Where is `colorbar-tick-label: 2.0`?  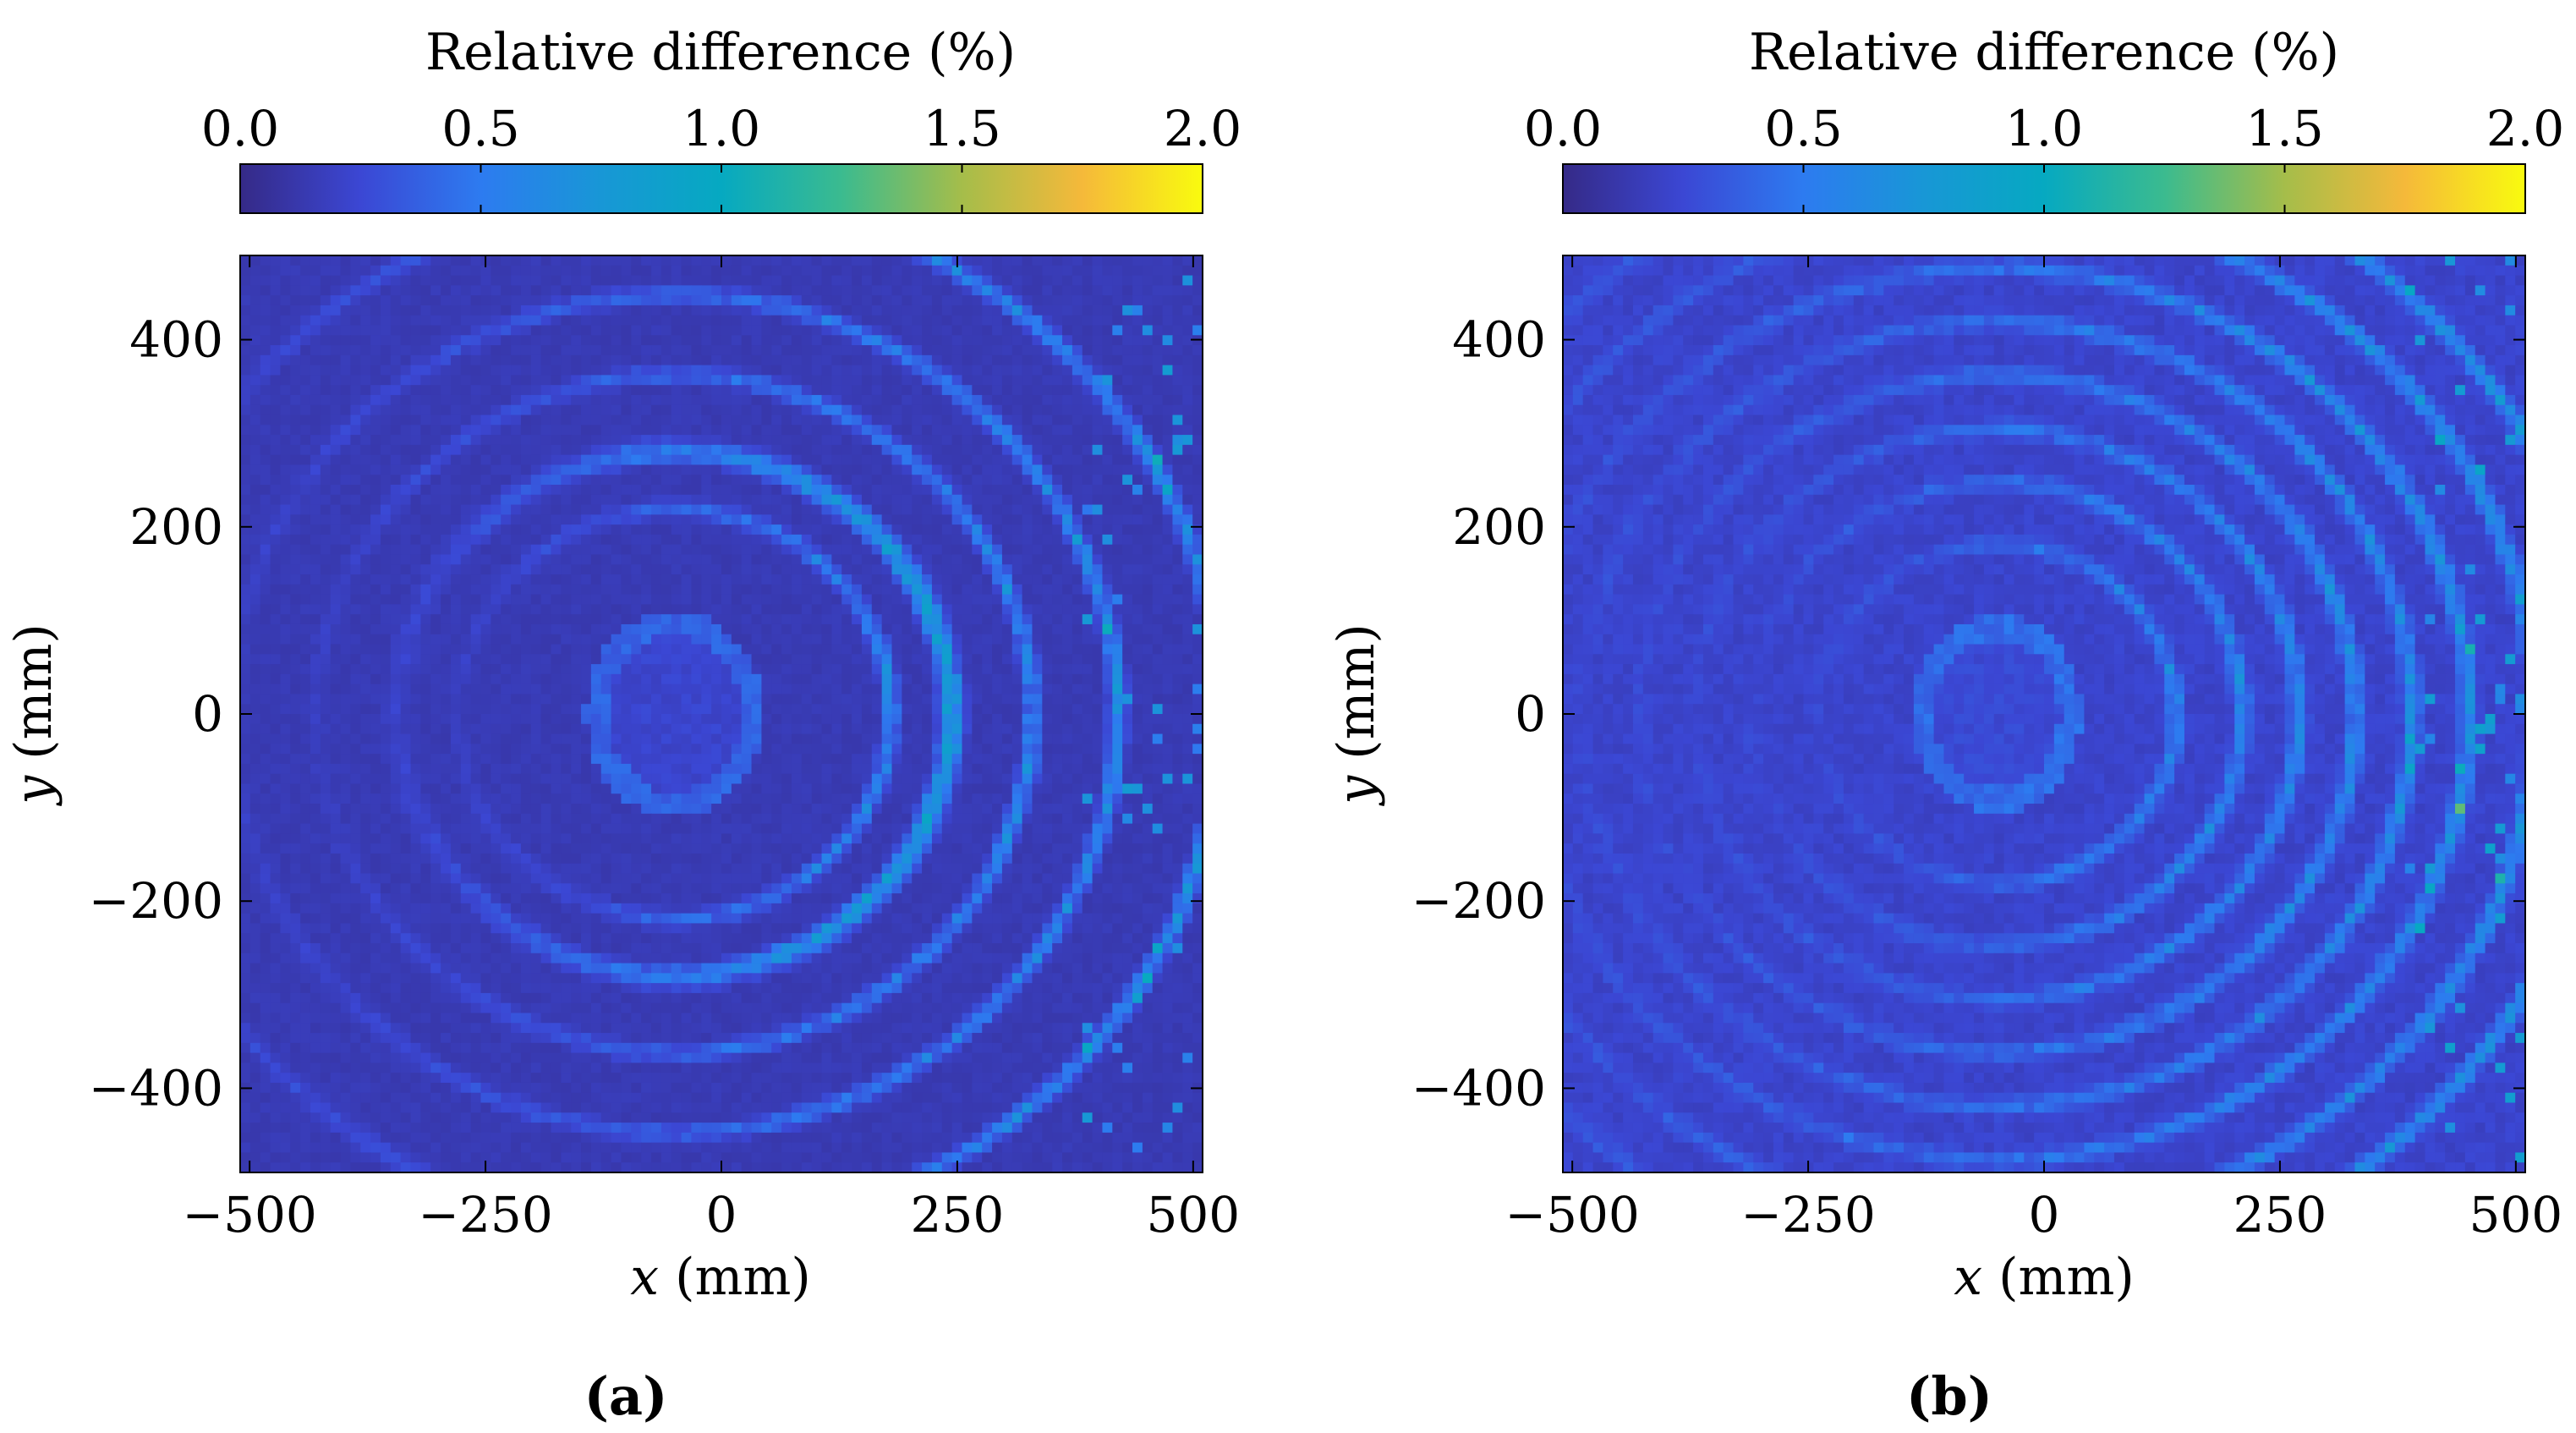 colorbar-tick-label: 2.0 is located at coordinates (1202, 128).